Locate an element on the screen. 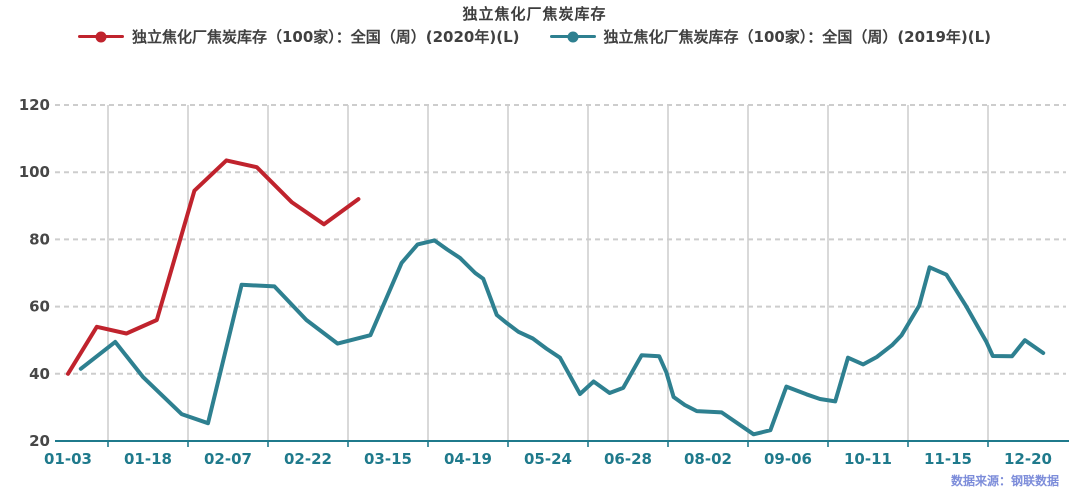 The image size is (1069, 496). y-axis-label: 120 is located at coordinates (34, 105).